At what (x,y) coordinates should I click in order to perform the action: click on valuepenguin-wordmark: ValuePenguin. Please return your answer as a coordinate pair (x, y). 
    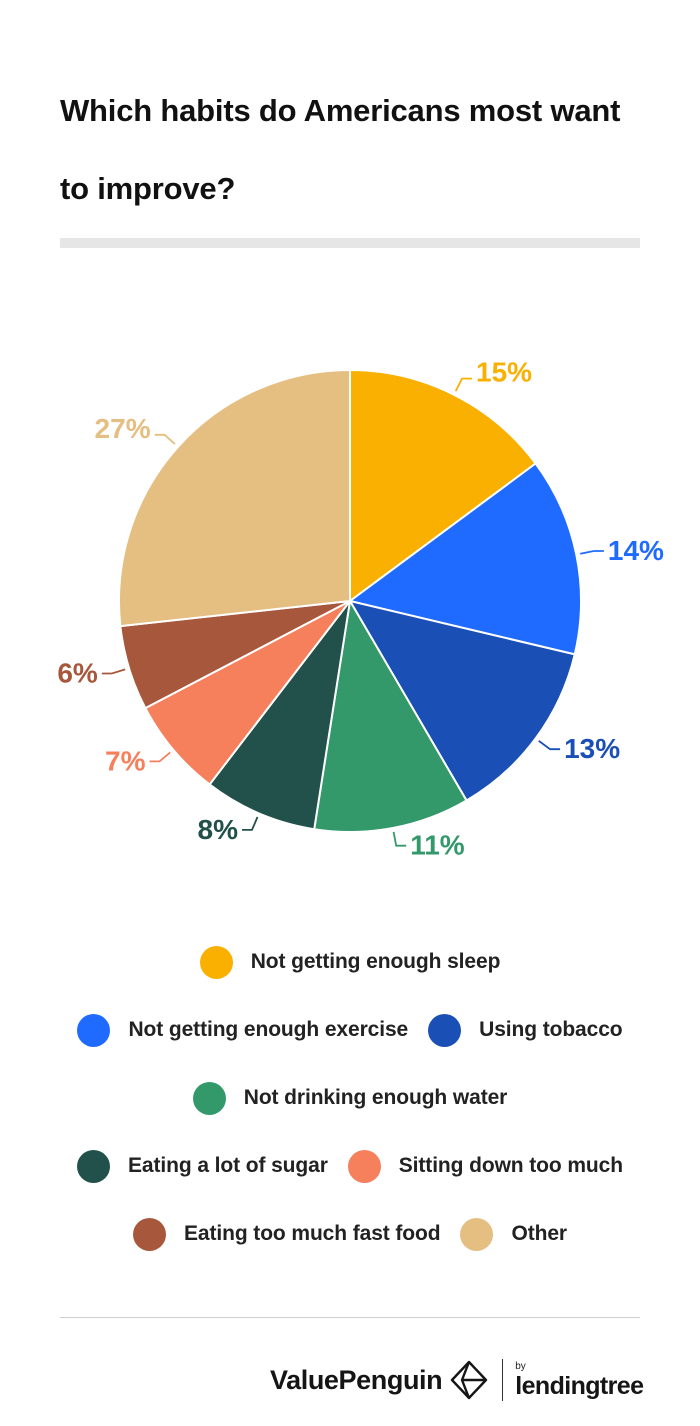
    Looking at the image, I should click on (356, 1379).